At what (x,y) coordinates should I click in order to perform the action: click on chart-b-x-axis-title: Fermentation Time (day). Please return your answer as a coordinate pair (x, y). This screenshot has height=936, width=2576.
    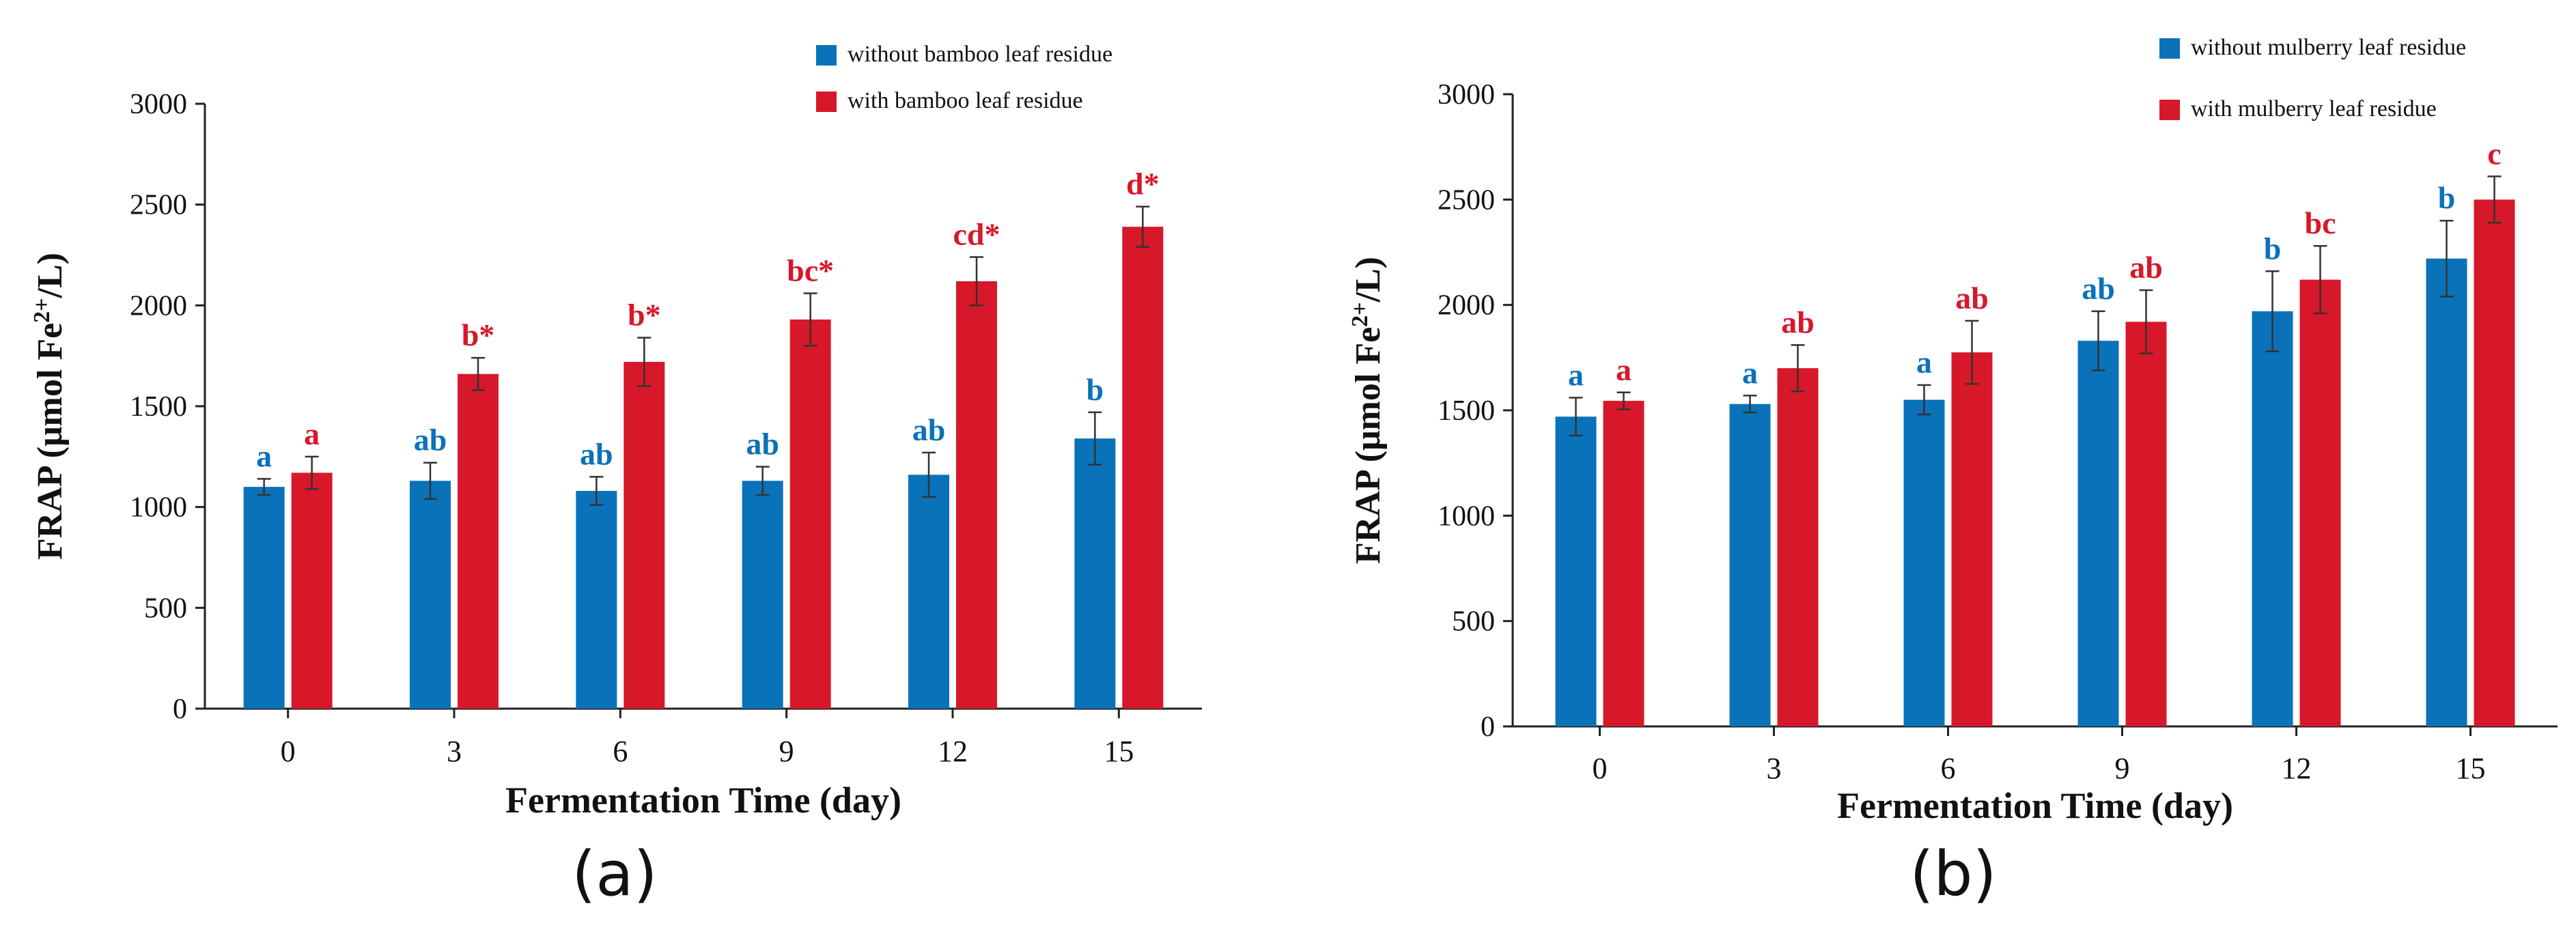
    Looking at the image, I should click on (2035, 805).